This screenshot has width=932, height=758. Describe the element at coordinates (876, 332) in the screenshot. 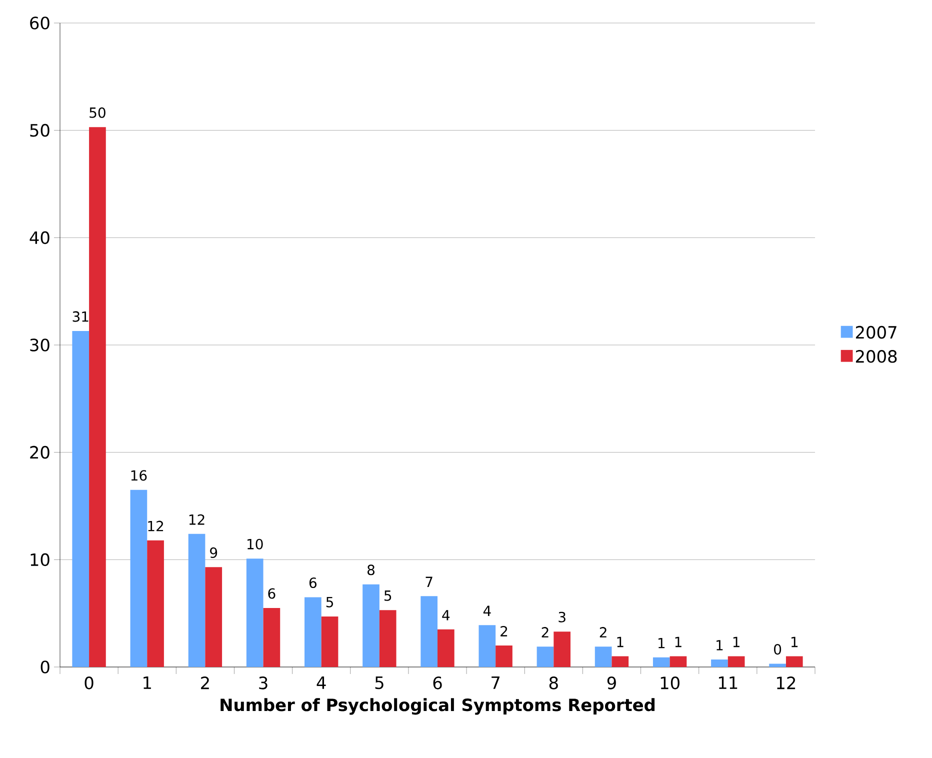

I see `legend-label: 2007` at that location.